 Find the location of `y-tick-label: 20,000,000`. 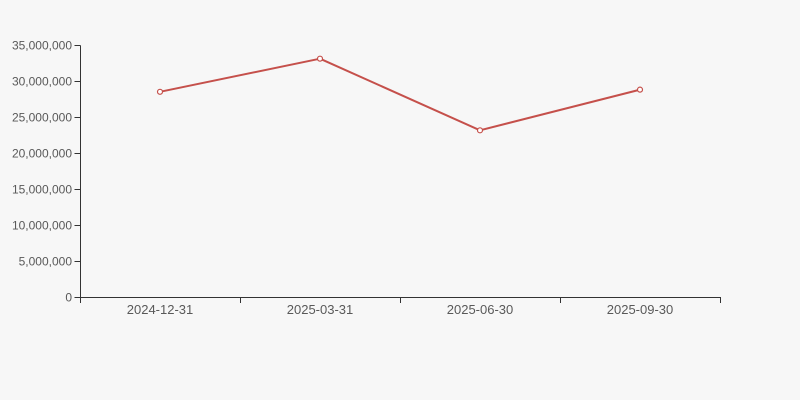

y-tick-label: 20,000,000 is located at coordinates (42, 154).